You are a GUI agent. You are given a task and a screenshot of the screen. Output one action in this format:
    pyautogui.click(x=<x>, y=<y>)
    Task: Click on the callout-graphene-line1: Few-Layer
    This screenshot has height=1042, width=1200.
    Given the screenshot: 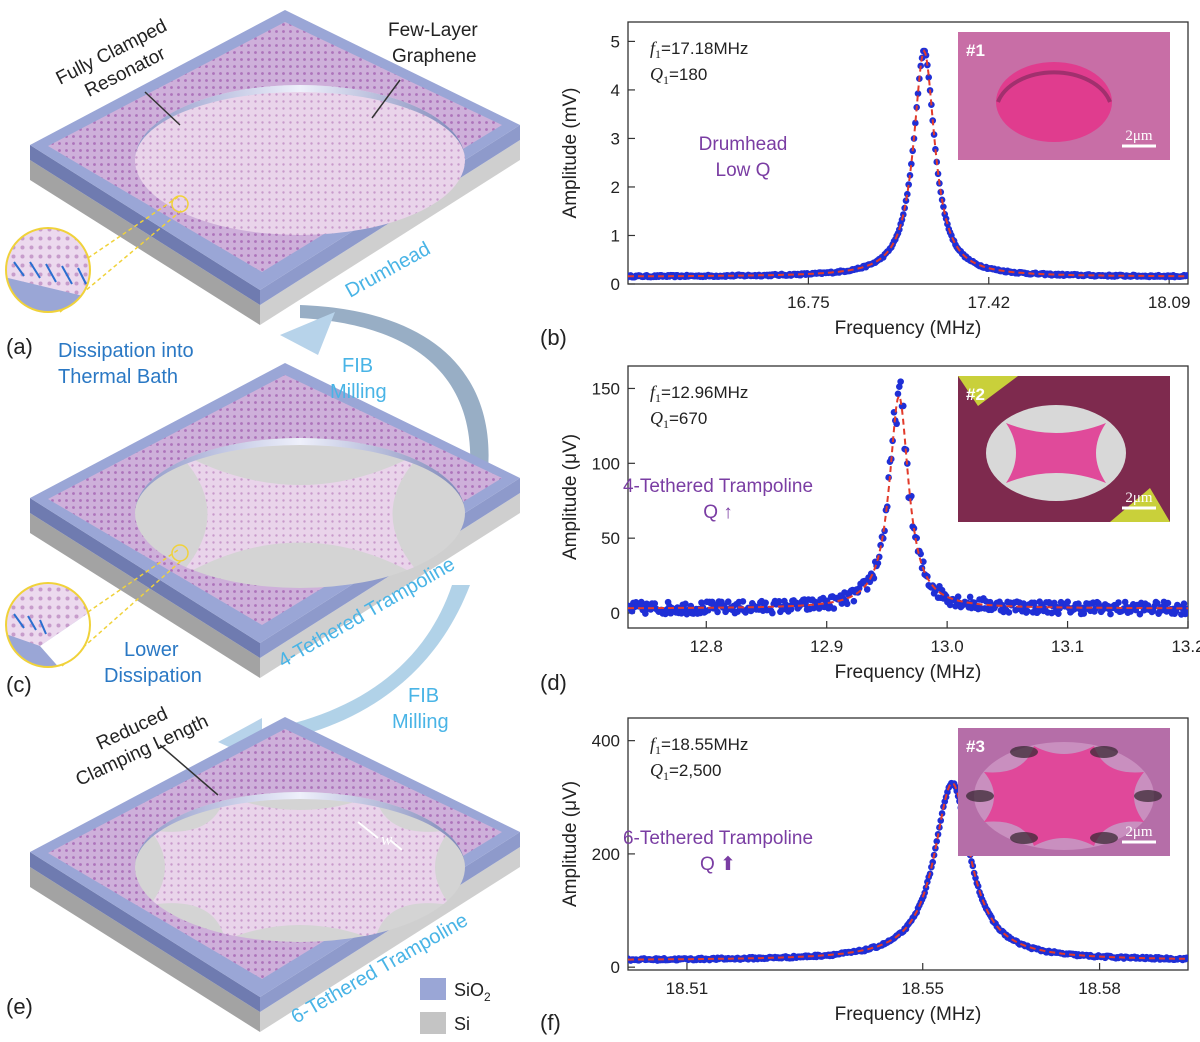 What is the action you would take?
    pyautogui.click(x=433, y=30)
    